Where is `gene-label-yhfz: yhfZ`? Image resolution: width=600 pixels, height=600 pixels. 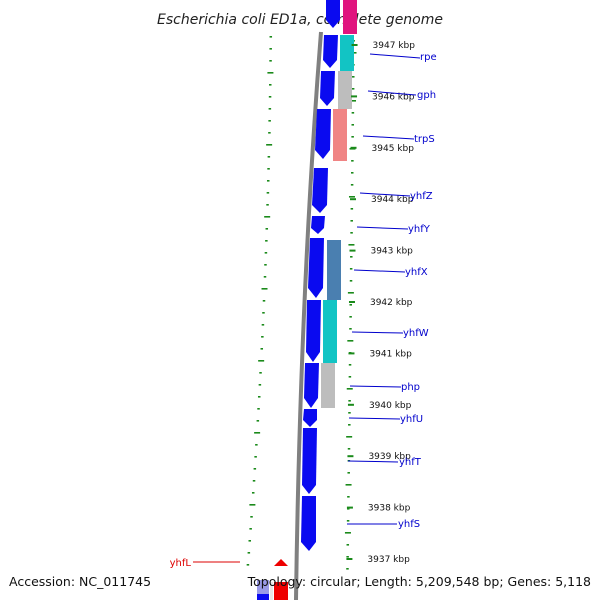
gene-label-yhfz: yhfZ is located at coordinates (421, 196).